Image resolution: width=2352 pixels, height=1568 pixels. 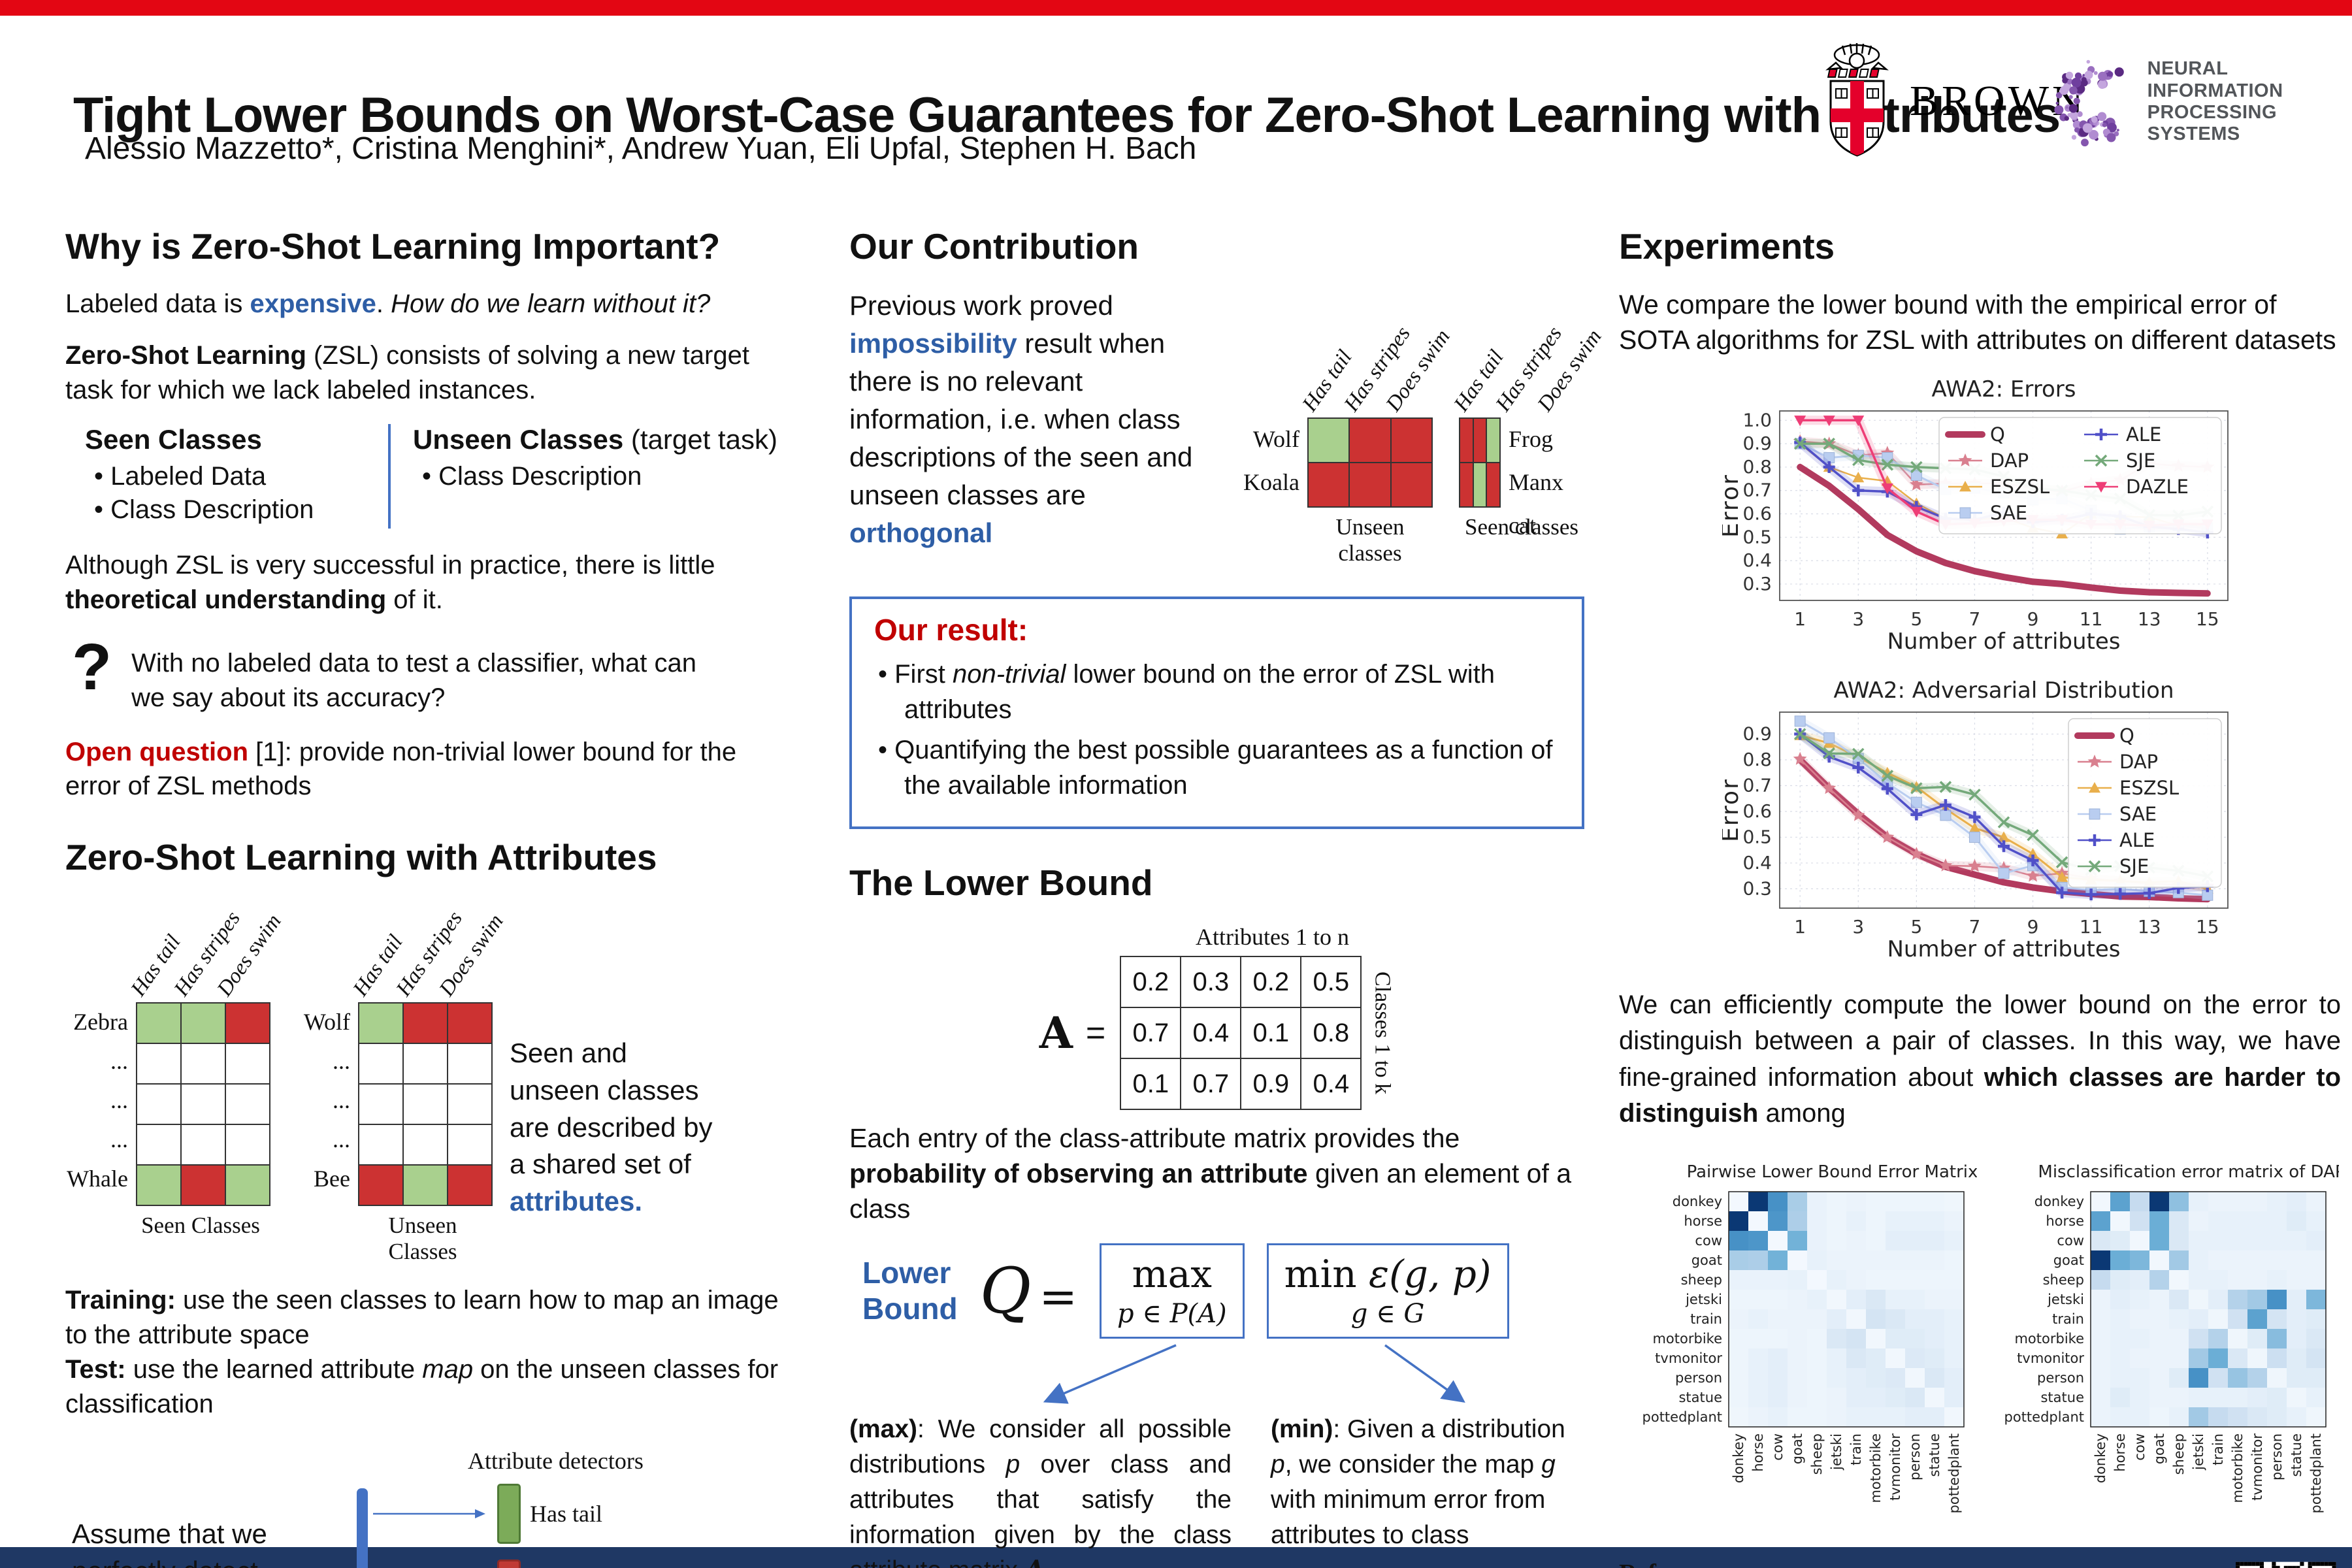 I want to click on max-box: max p ∈ P(A), so click(x=1172, y=1291).